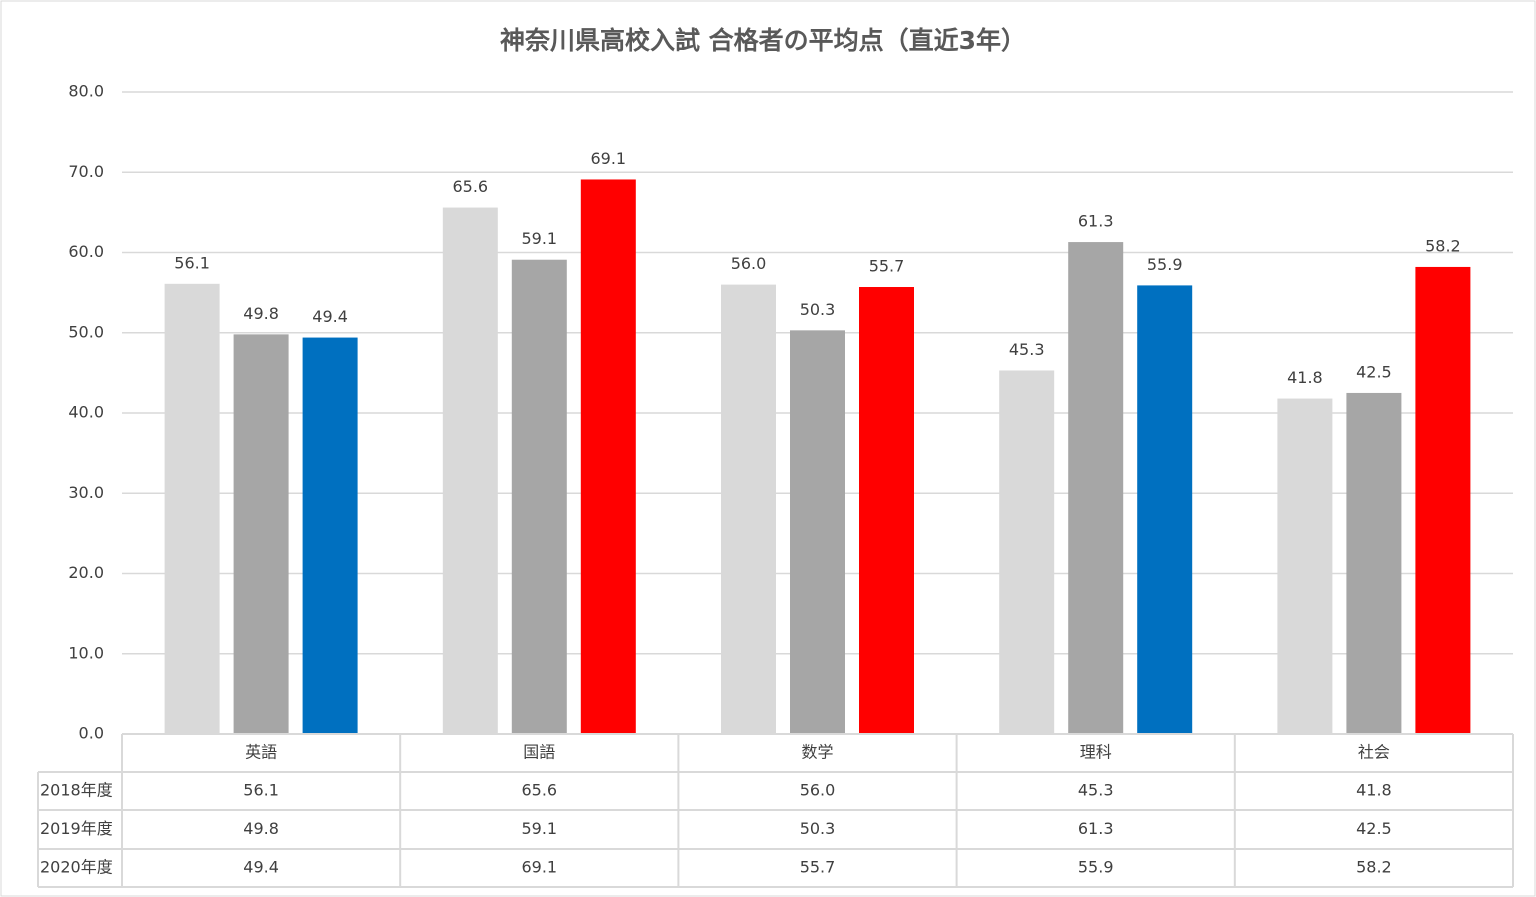  Describe the element at coordinates (818, 309) in the screenshot. I see `data-label: 50.3` at that location.